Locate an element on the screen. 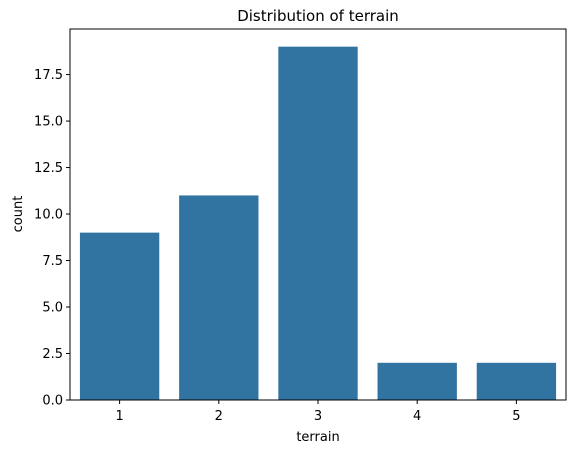 The width and height of the screenshot is (576, 453). x-tick-label: 2 is located at coordinates (219, 416).